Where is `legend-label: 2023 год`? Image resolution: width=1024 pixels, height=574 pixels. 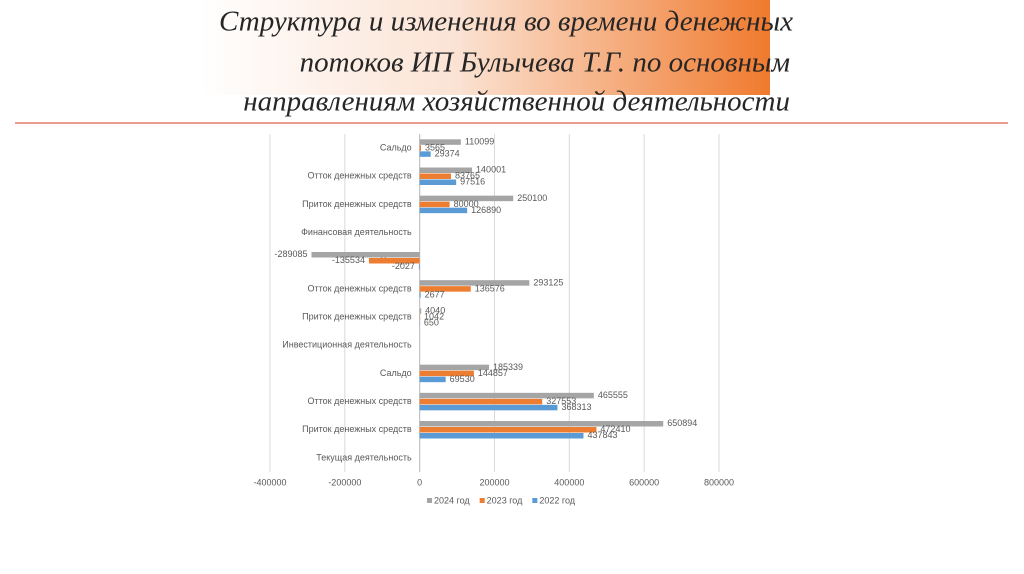
legend-label: 2023 год is located at coordinates (505, 500).